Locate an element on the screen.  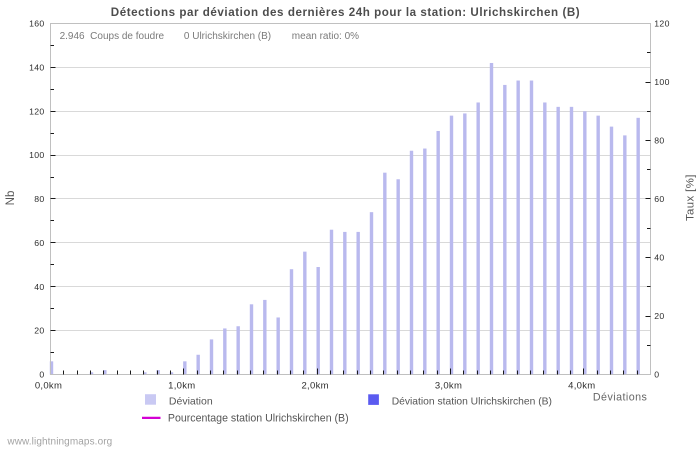
svg-text:Pourcentage station Ulrichskir: Pourcentage station Ulrichskirchen (B) is located at coordinates (258, 418).